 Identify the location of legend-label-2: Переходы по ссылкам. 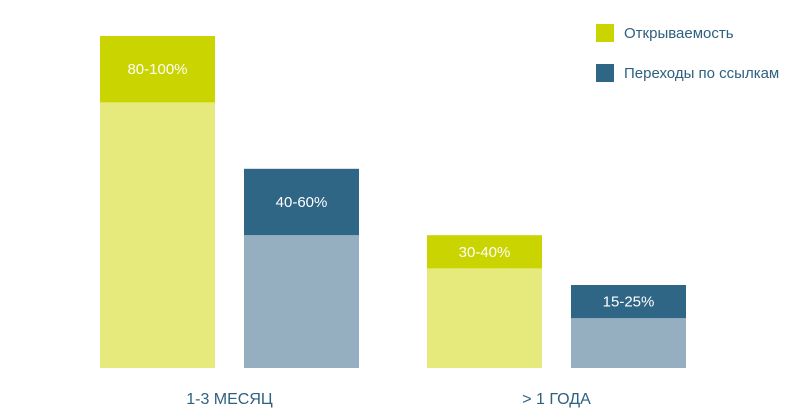
(701, 73).